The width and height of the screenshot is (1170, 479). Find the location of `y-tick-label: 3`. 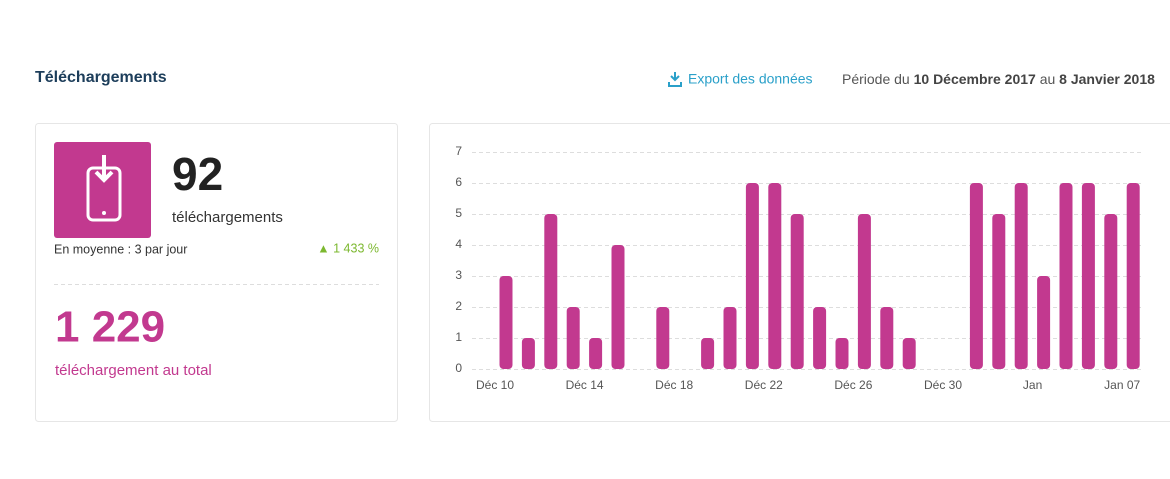

y-tick-label: 3 is located at coordinates (458, 275).